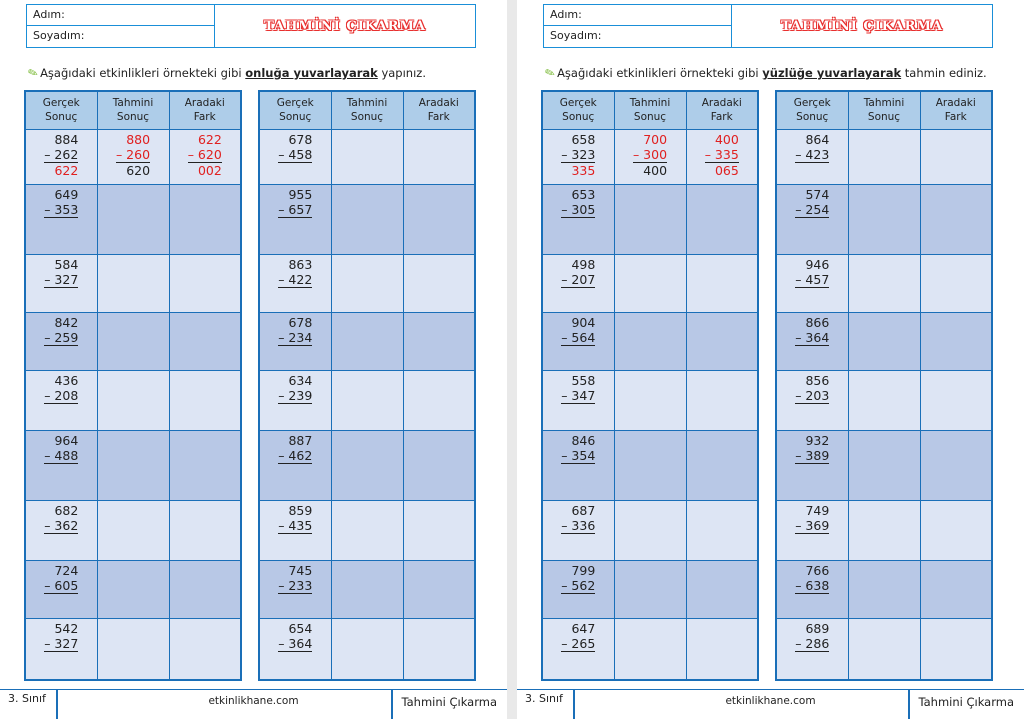 The height and width of the screenshot is (719, 1024). What do you see at coordinates (650, 169) in the screenshot?
I see `difference: 400` at bounding box center [650, 169].